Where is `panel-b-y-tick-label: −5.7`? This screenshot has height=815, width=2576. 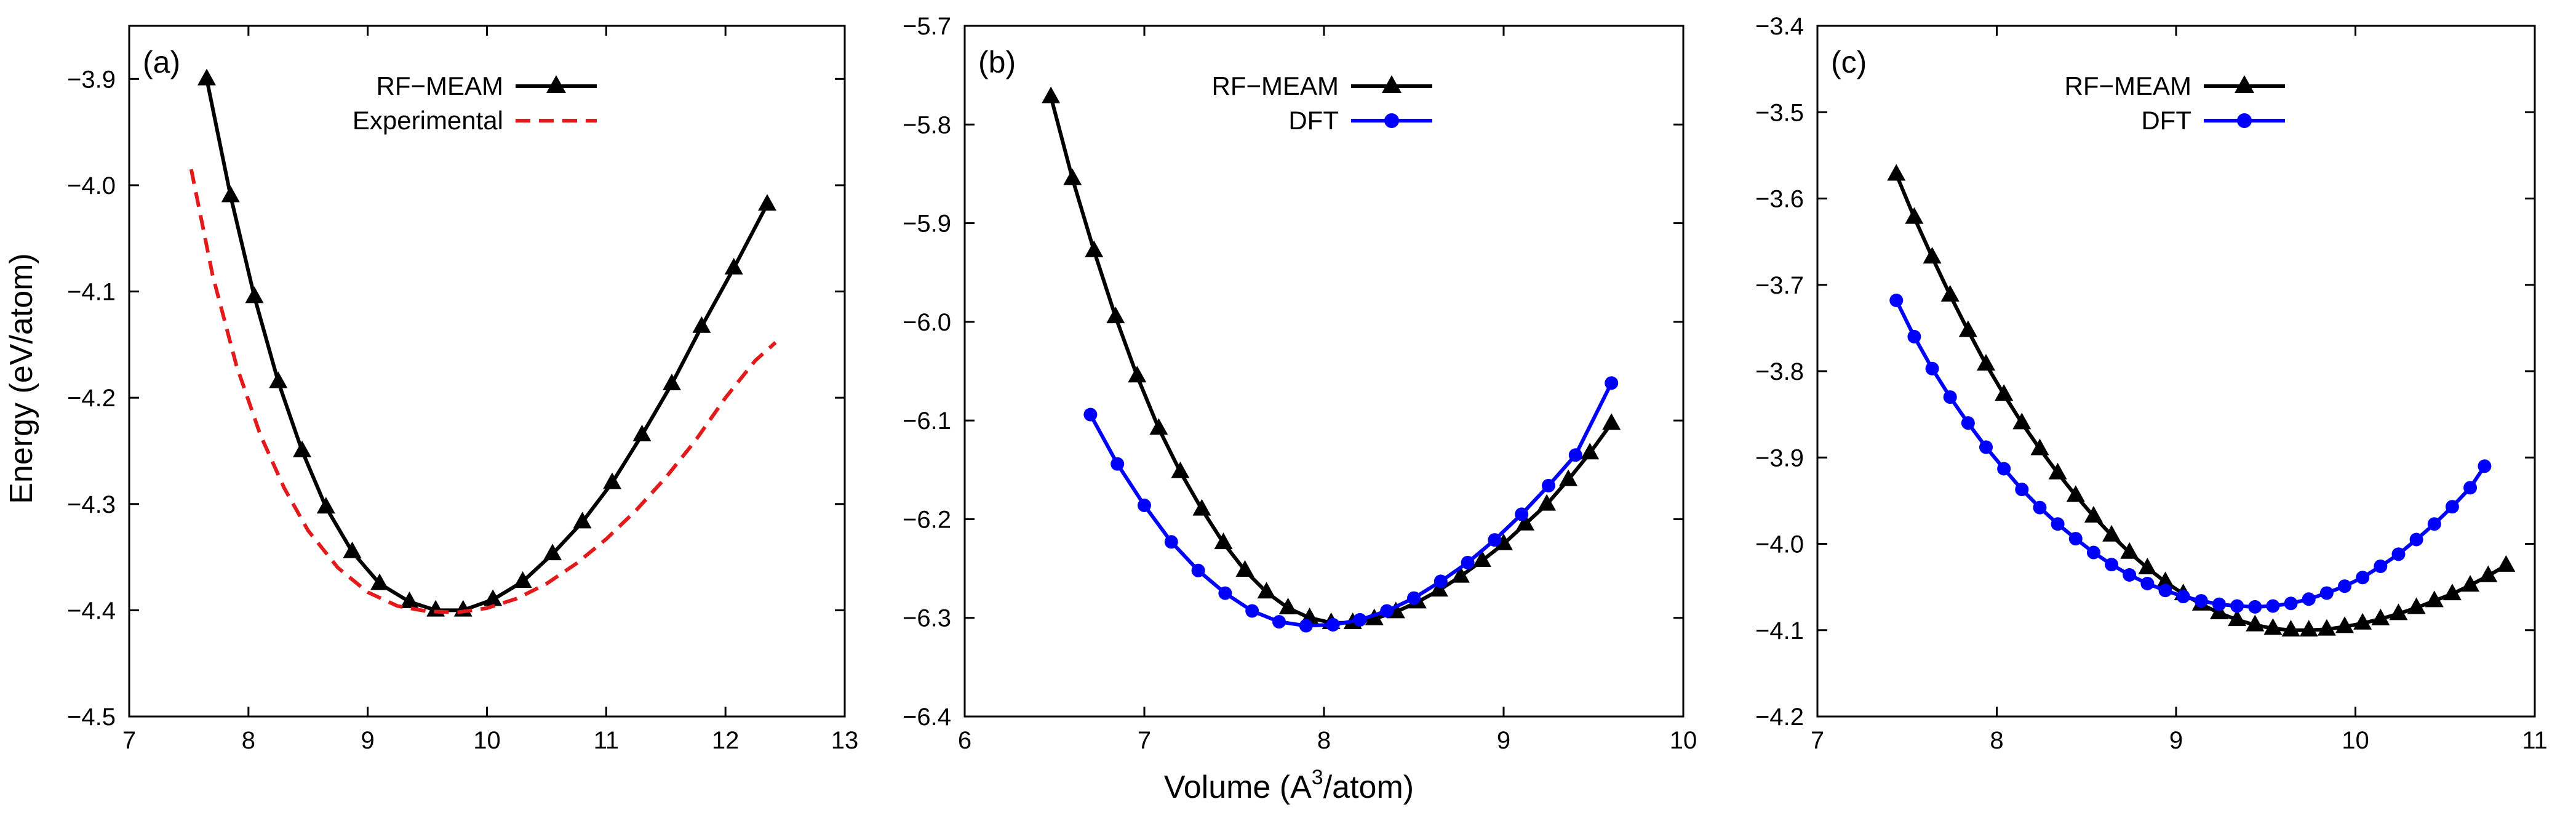
panel-b-y-tick-label: −5.7 is located at coordinates (927, 26).